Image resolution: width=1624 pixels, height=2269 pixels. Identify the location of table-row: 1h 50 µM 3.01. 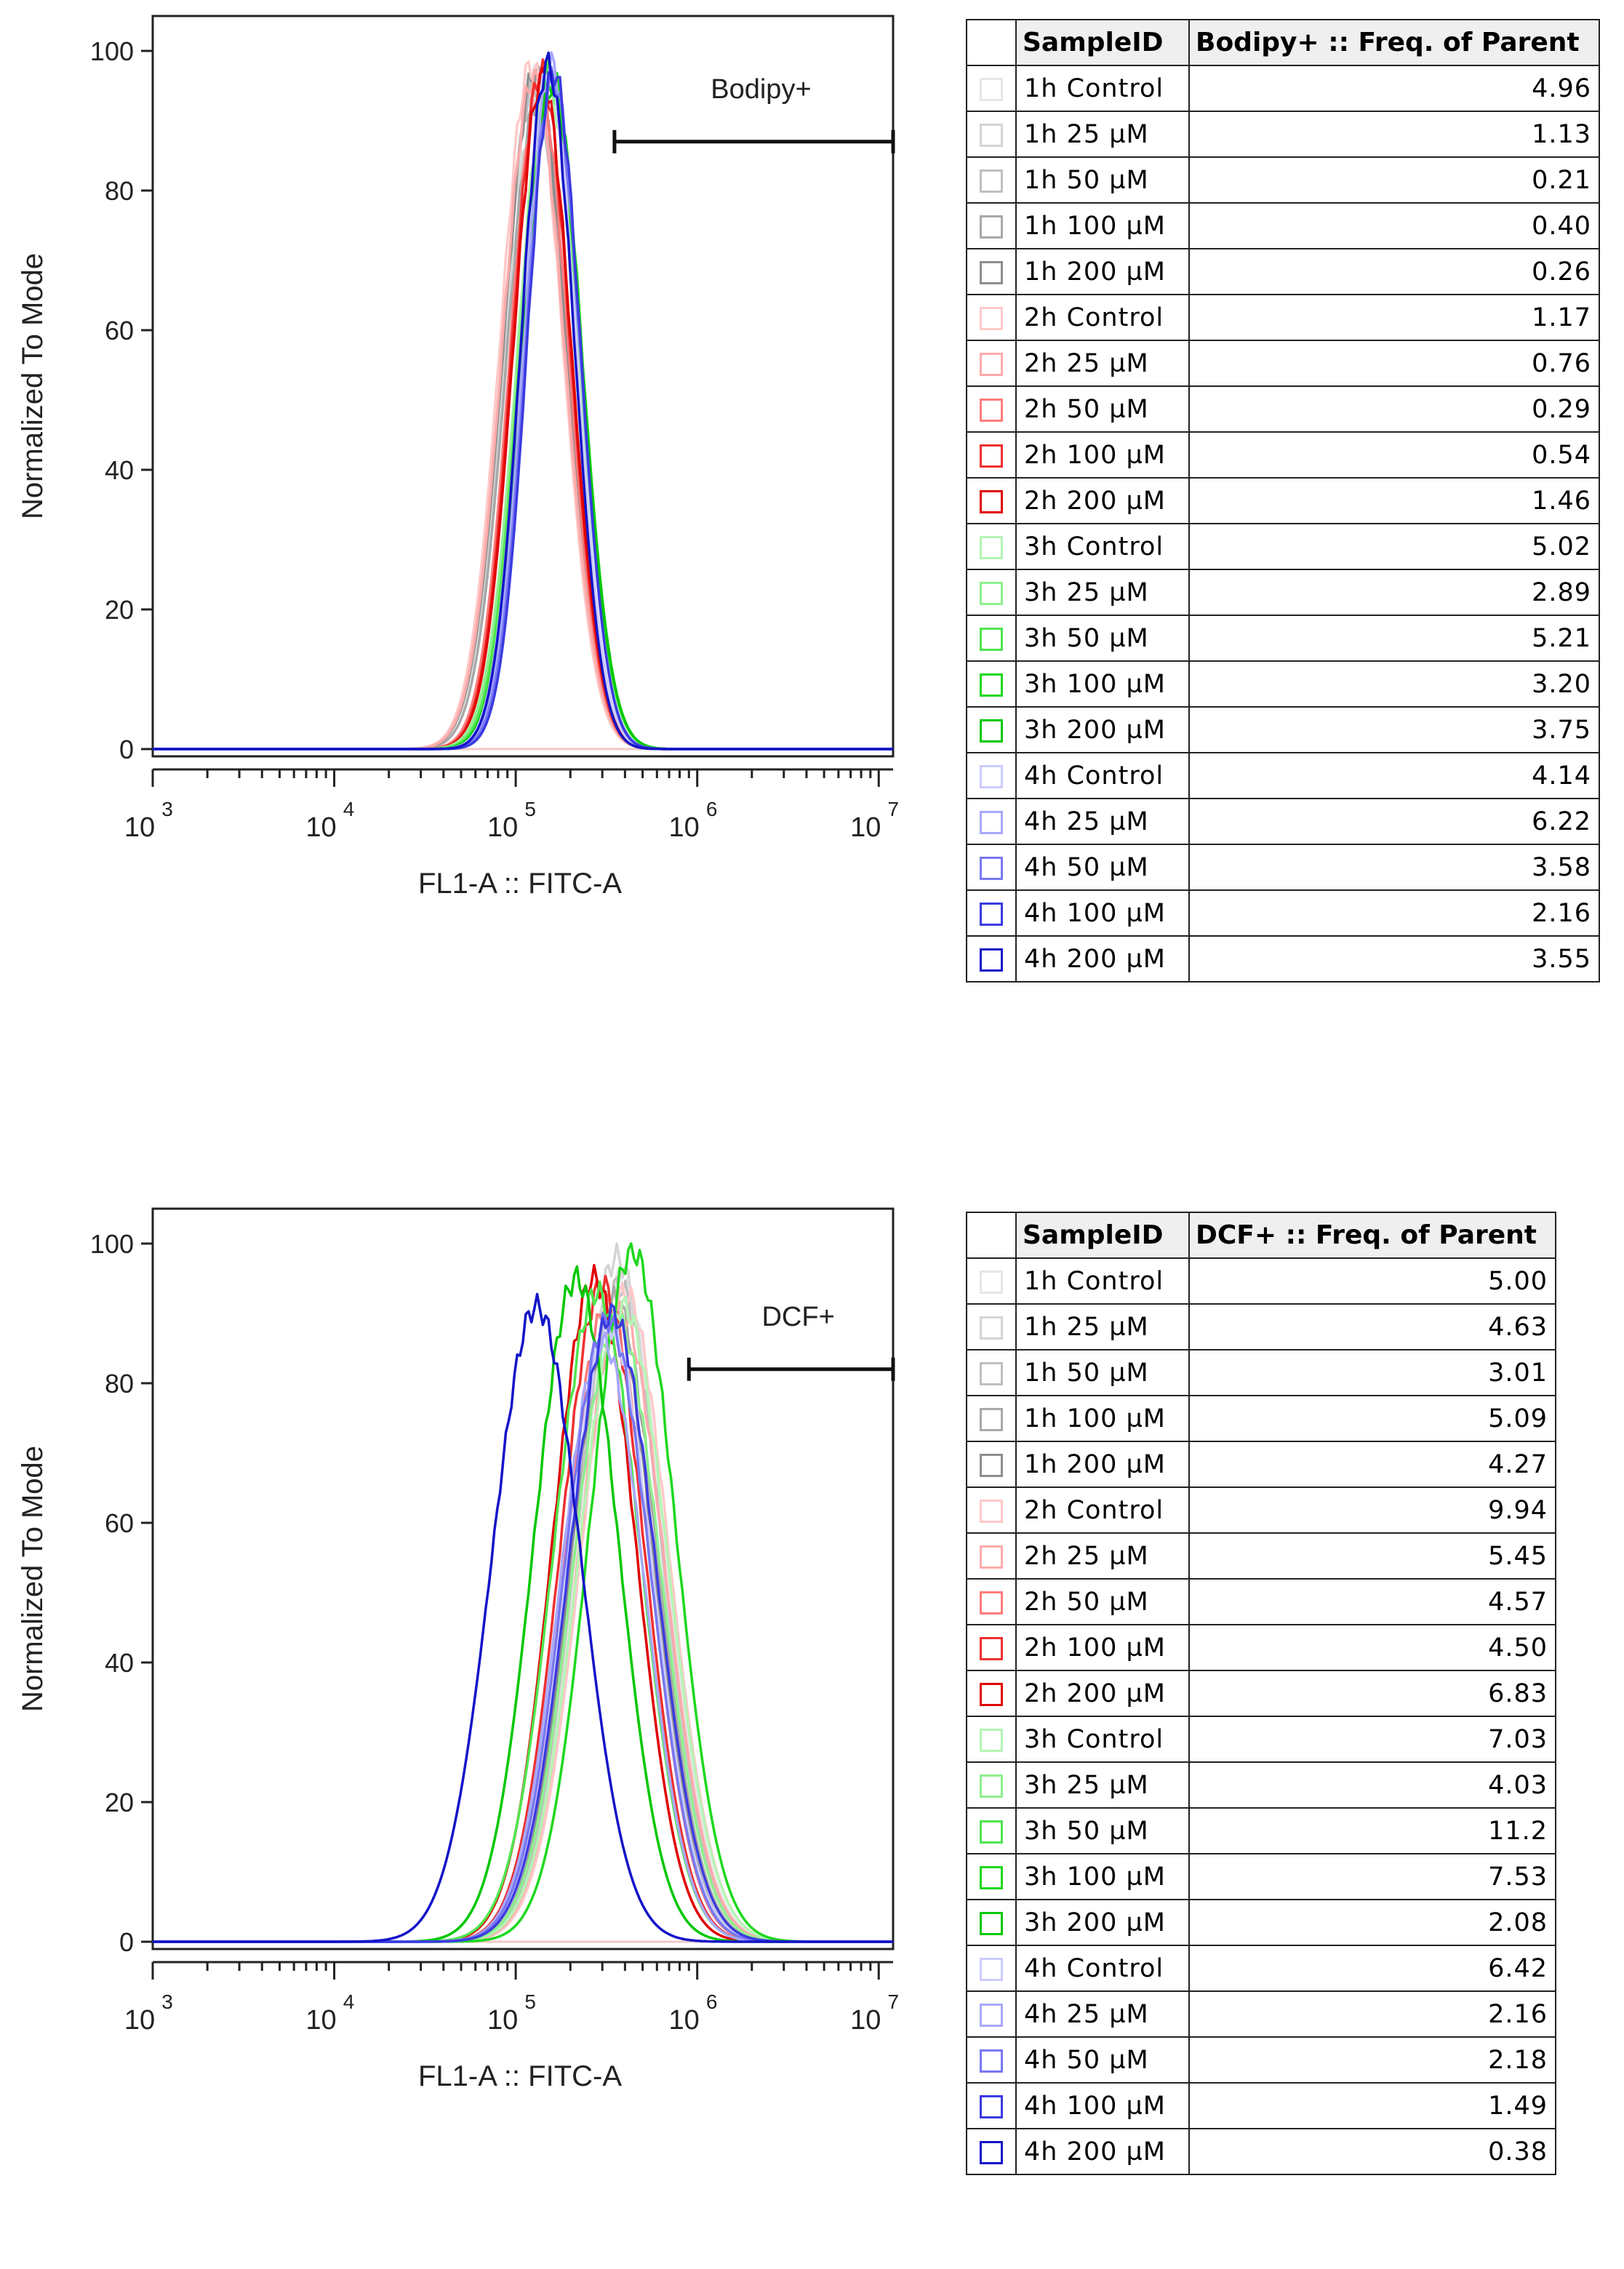
(1261, 1372).